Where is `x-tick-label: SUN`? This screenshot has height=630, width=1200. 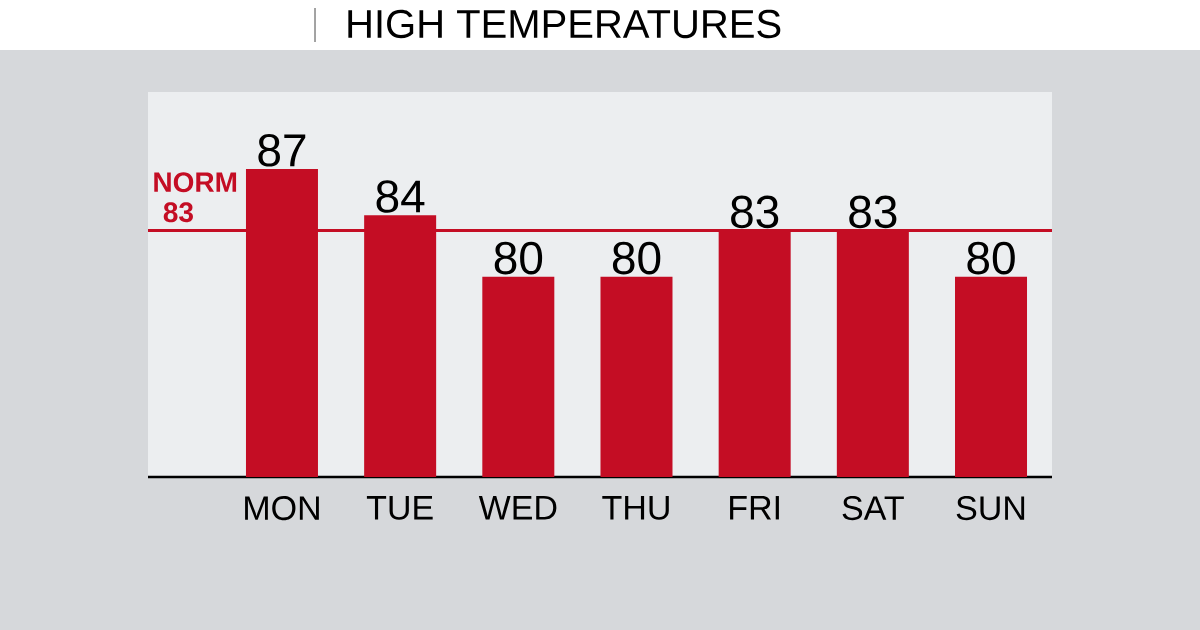
x-tick-label: SUN is located at coordinates (990, 508).